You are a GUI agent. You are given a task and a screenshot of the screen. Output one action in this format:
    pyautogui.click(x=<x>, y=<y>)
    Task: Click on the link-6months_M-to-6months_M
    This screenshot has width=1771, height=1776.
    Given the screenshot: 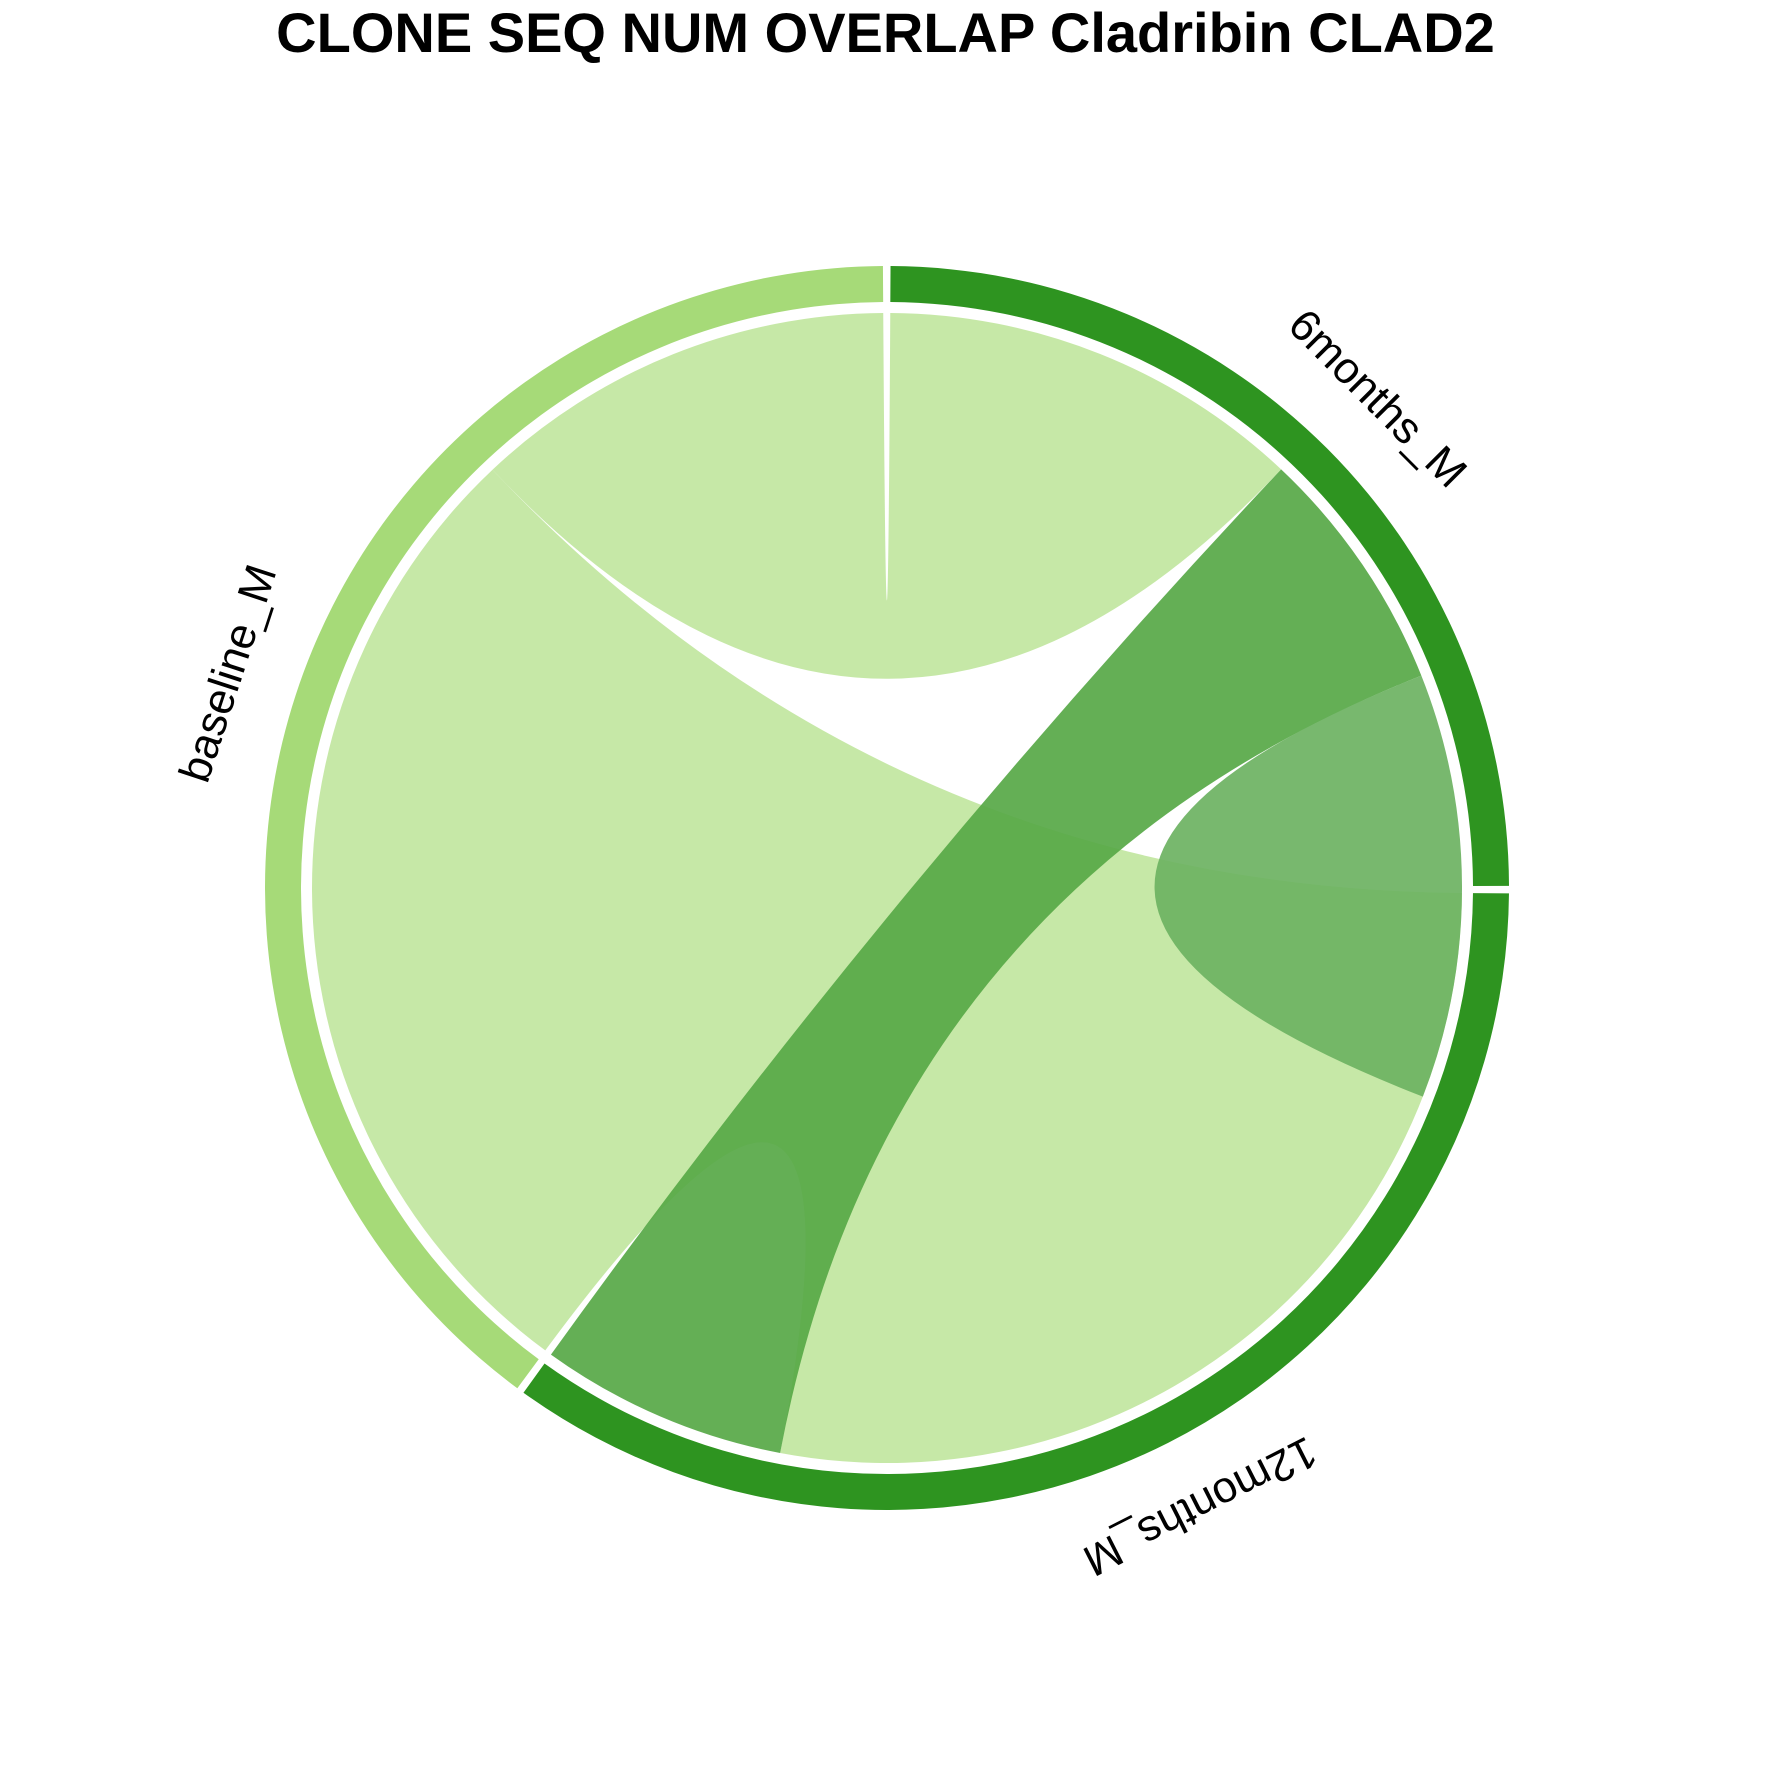 What is the action you would take?
    pyautogui.click(x=1308, y=886)
    